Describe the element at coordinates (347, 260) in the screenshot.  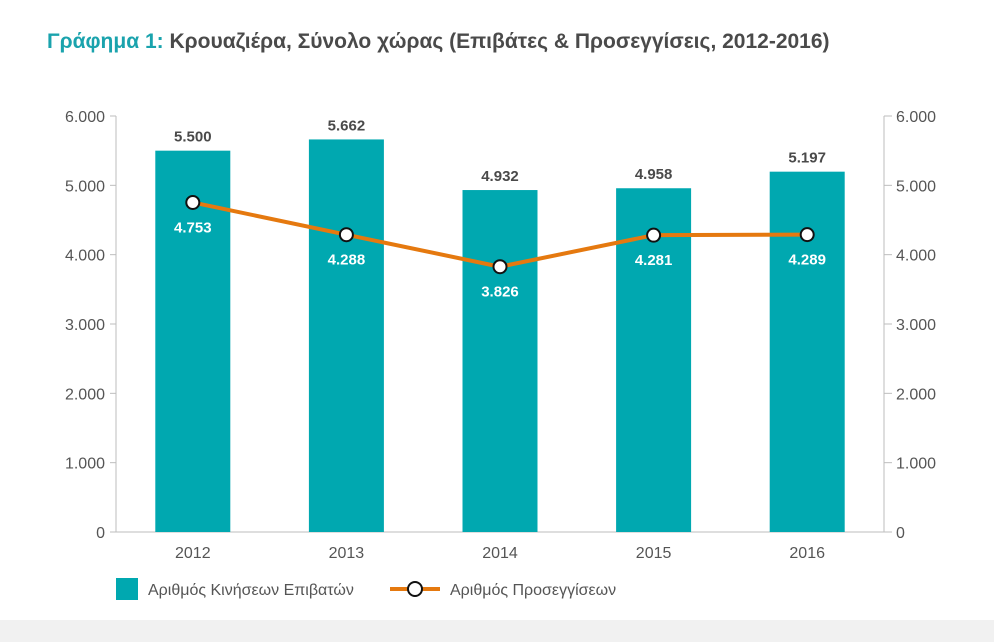
I see `line-value-label: 4.288` at that location.